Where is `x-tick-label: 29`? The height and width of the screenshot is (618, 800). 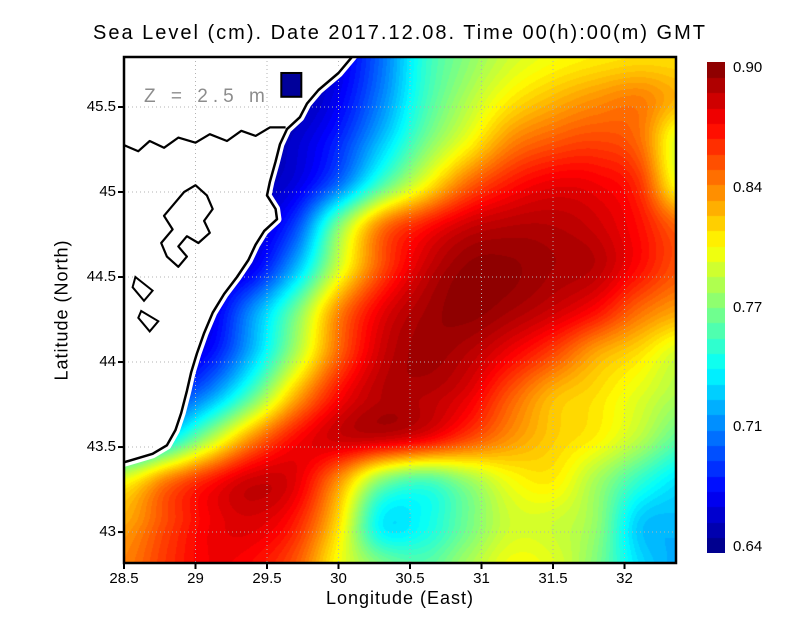 x-tick-label: 29 is located at coordinates (195, 578).